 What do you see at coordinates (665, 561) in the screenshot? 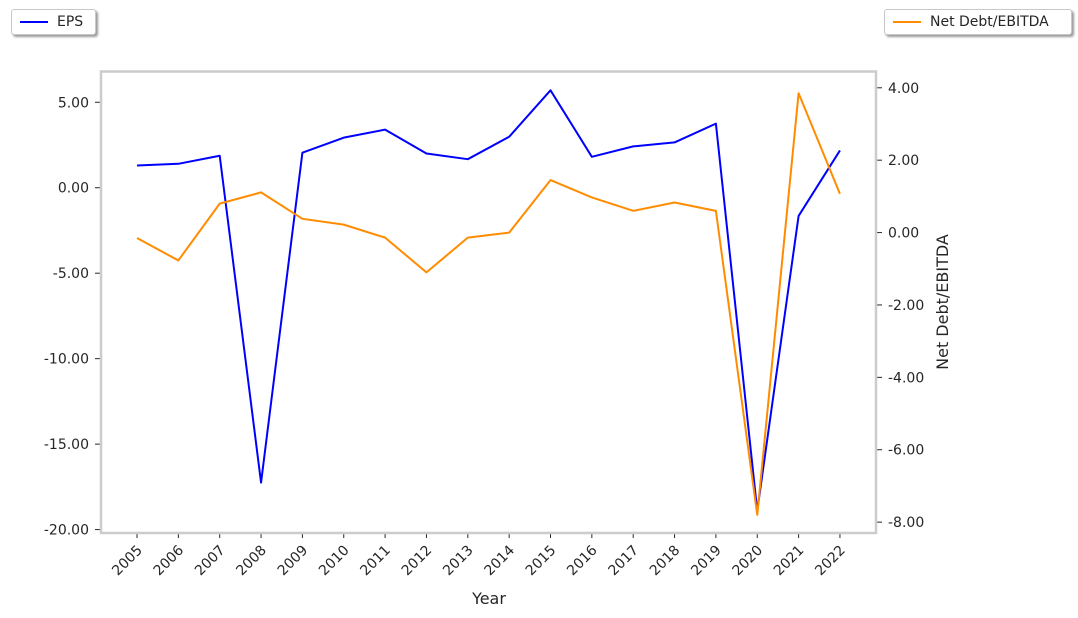
I see `x-tick-label: 2018` at bounding box center [665, 561].